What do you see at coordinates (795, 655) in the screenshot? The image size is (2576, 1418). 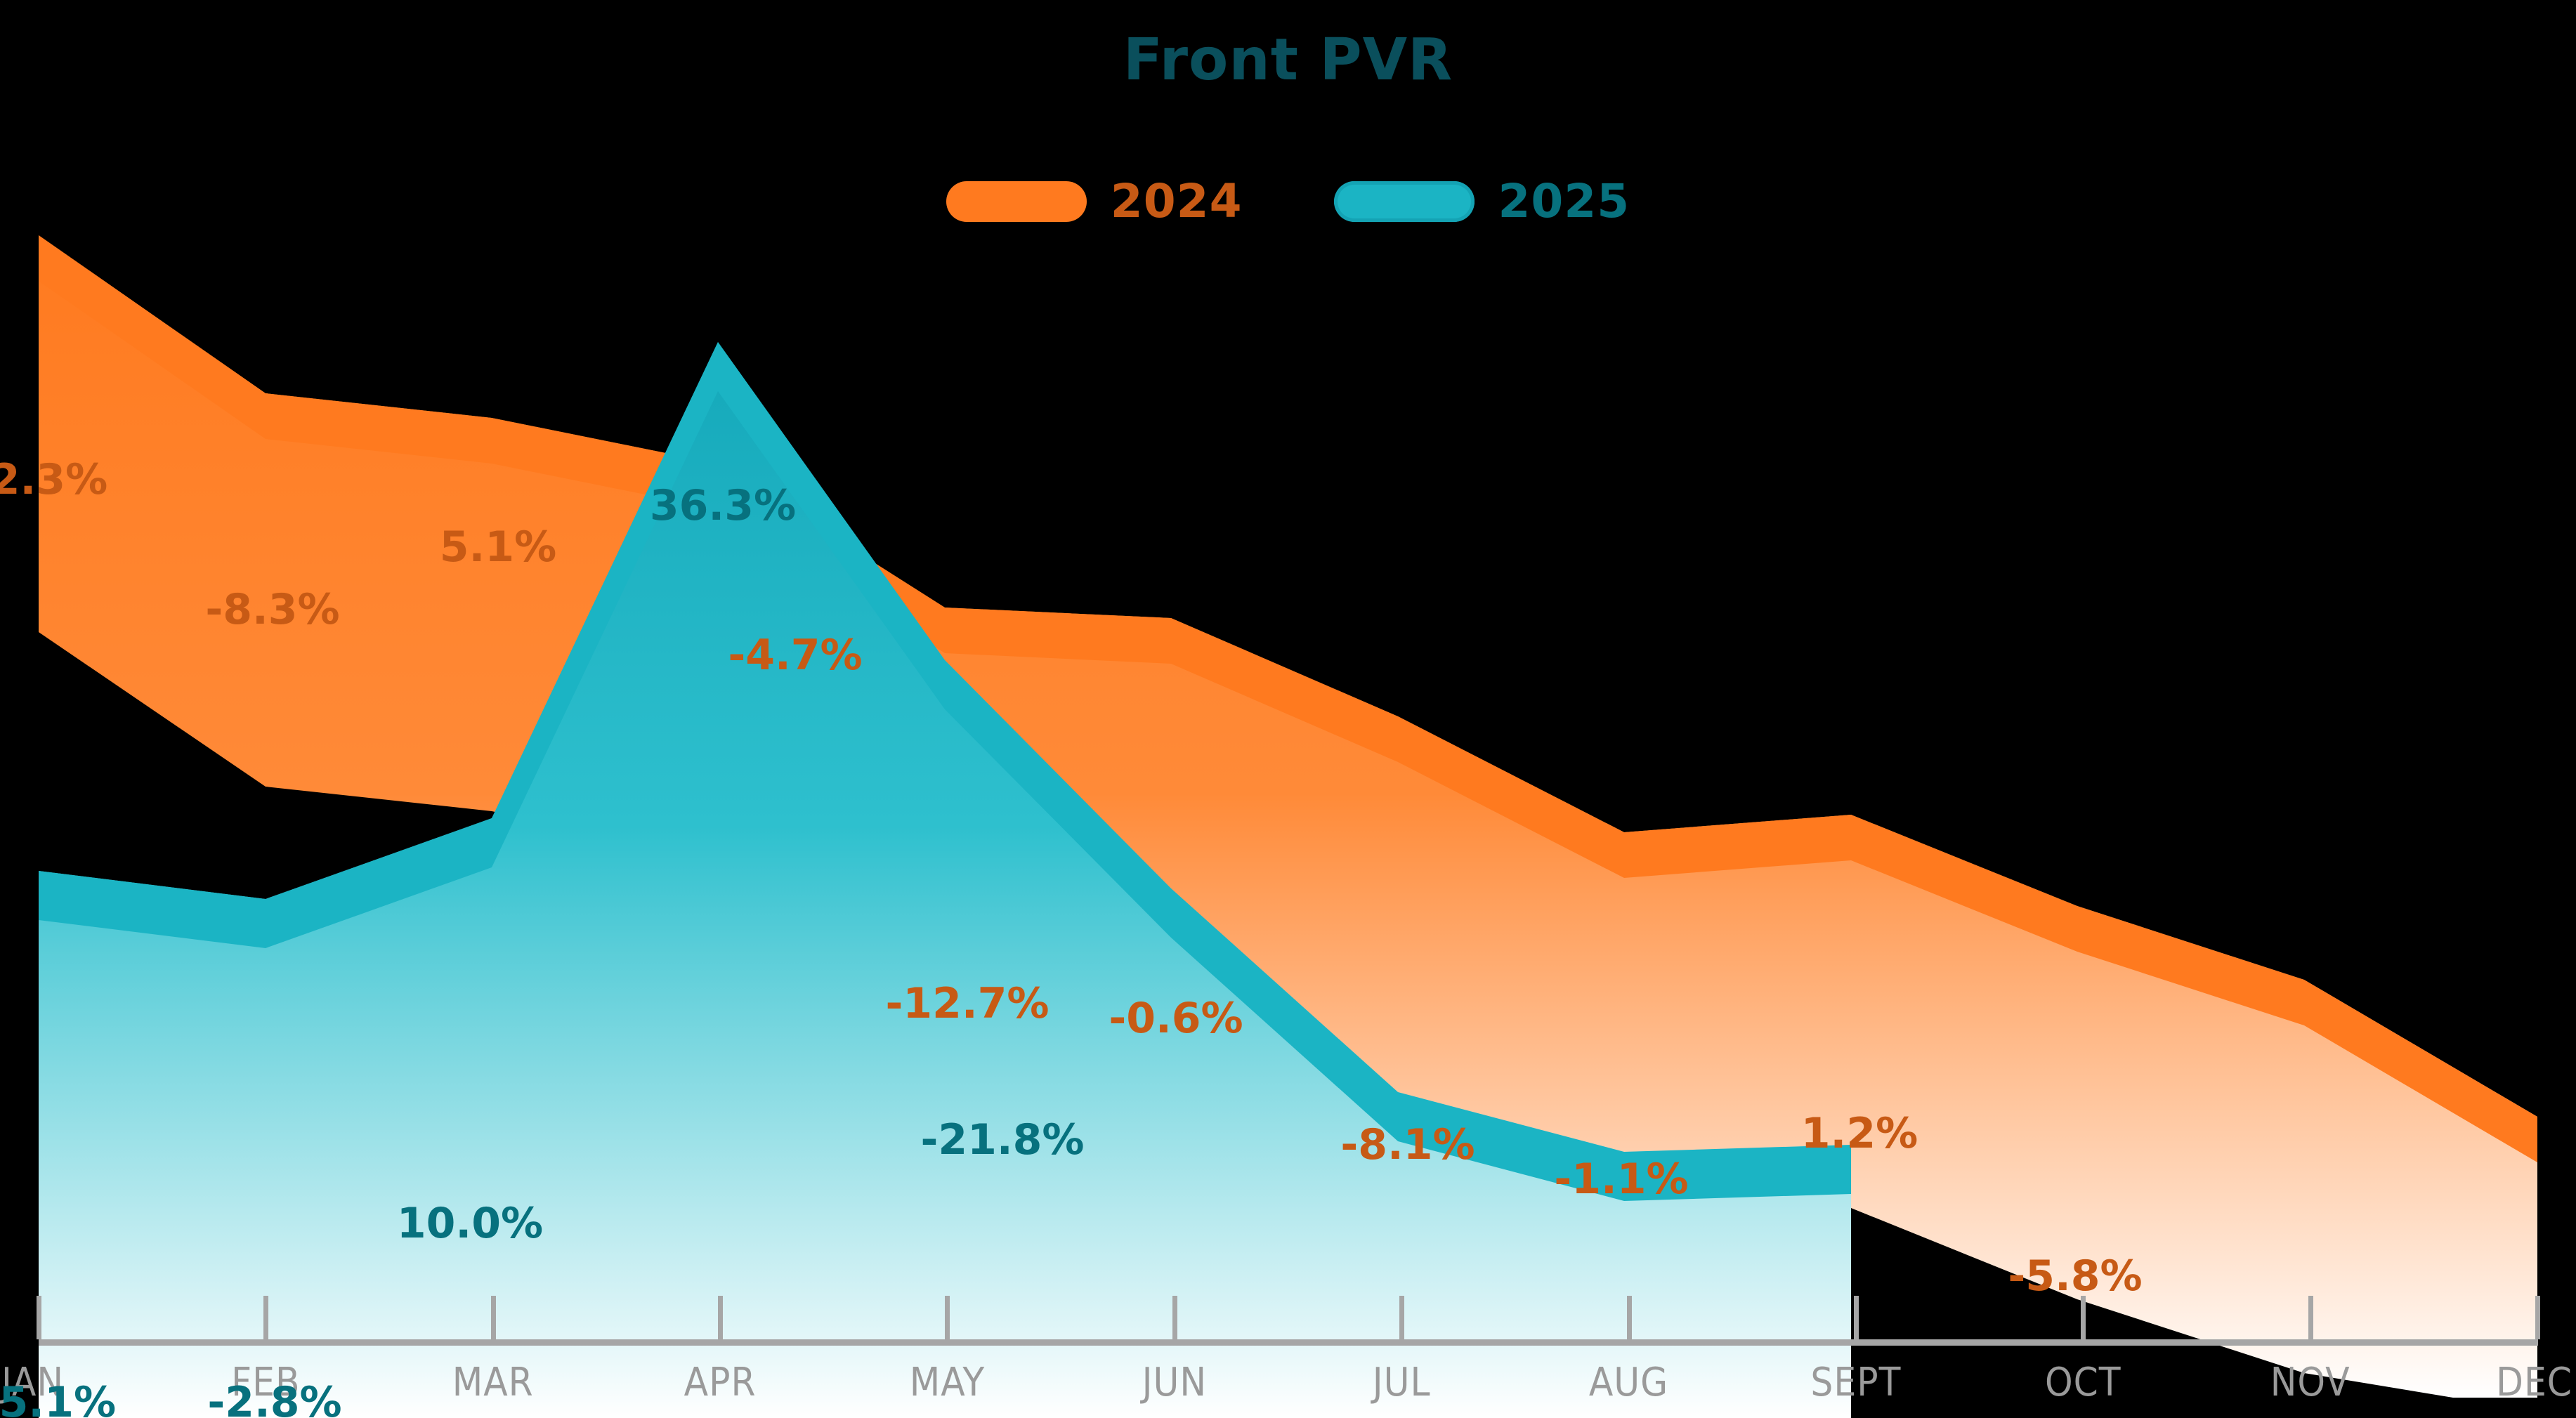 I see `data-label-2024-apr: -4.7%` at bounding box center [795, 655].